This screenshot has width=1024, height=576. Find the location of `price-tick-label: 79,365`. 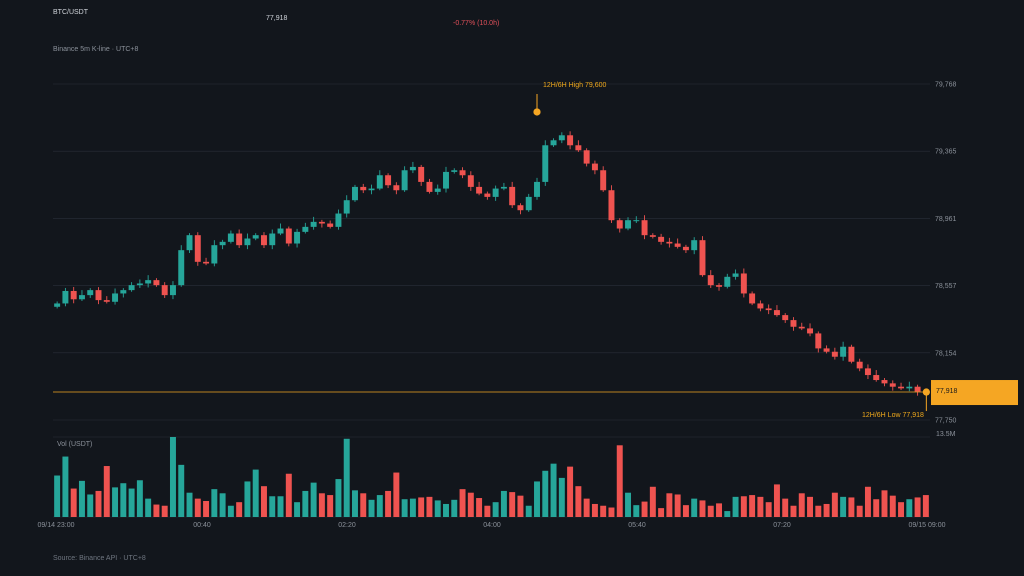

price-tick-label: 79,365 is located at coordinates (946, 152).